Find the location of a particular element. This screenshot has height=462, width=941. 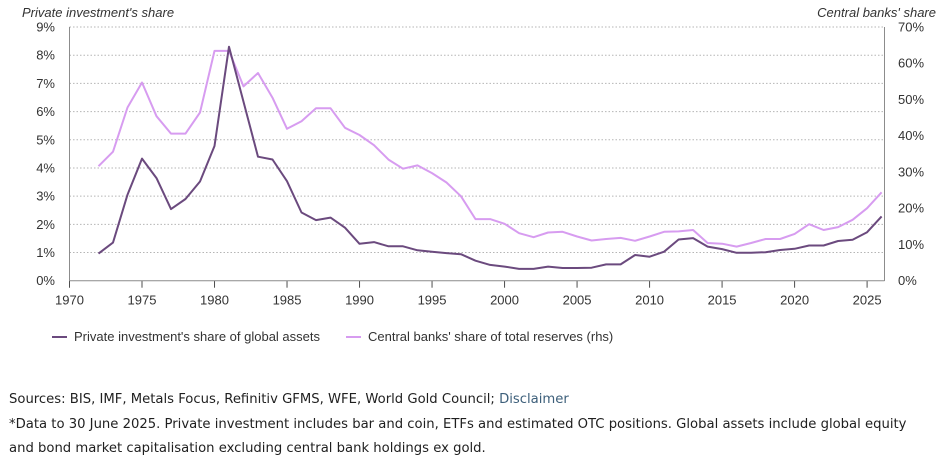

x-tick-label: 1985 is located at coordinates (287, 300).